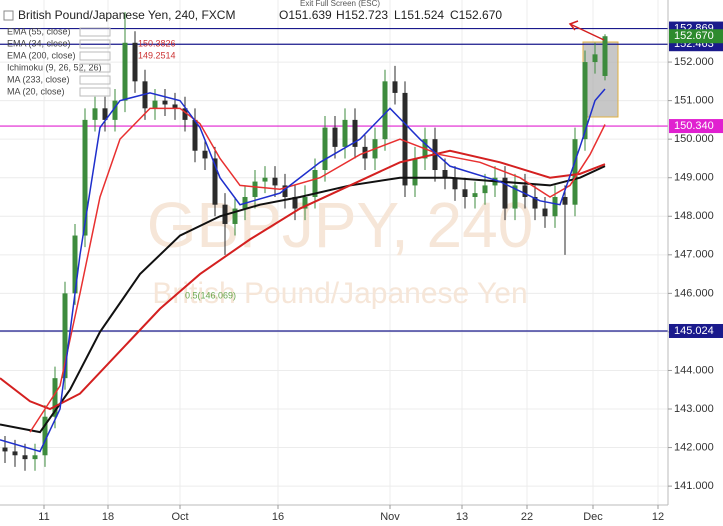  What do you see at coordinates (573, 25) in the screenshot?
I see `arrow-head` at bounding box center [573, 25].